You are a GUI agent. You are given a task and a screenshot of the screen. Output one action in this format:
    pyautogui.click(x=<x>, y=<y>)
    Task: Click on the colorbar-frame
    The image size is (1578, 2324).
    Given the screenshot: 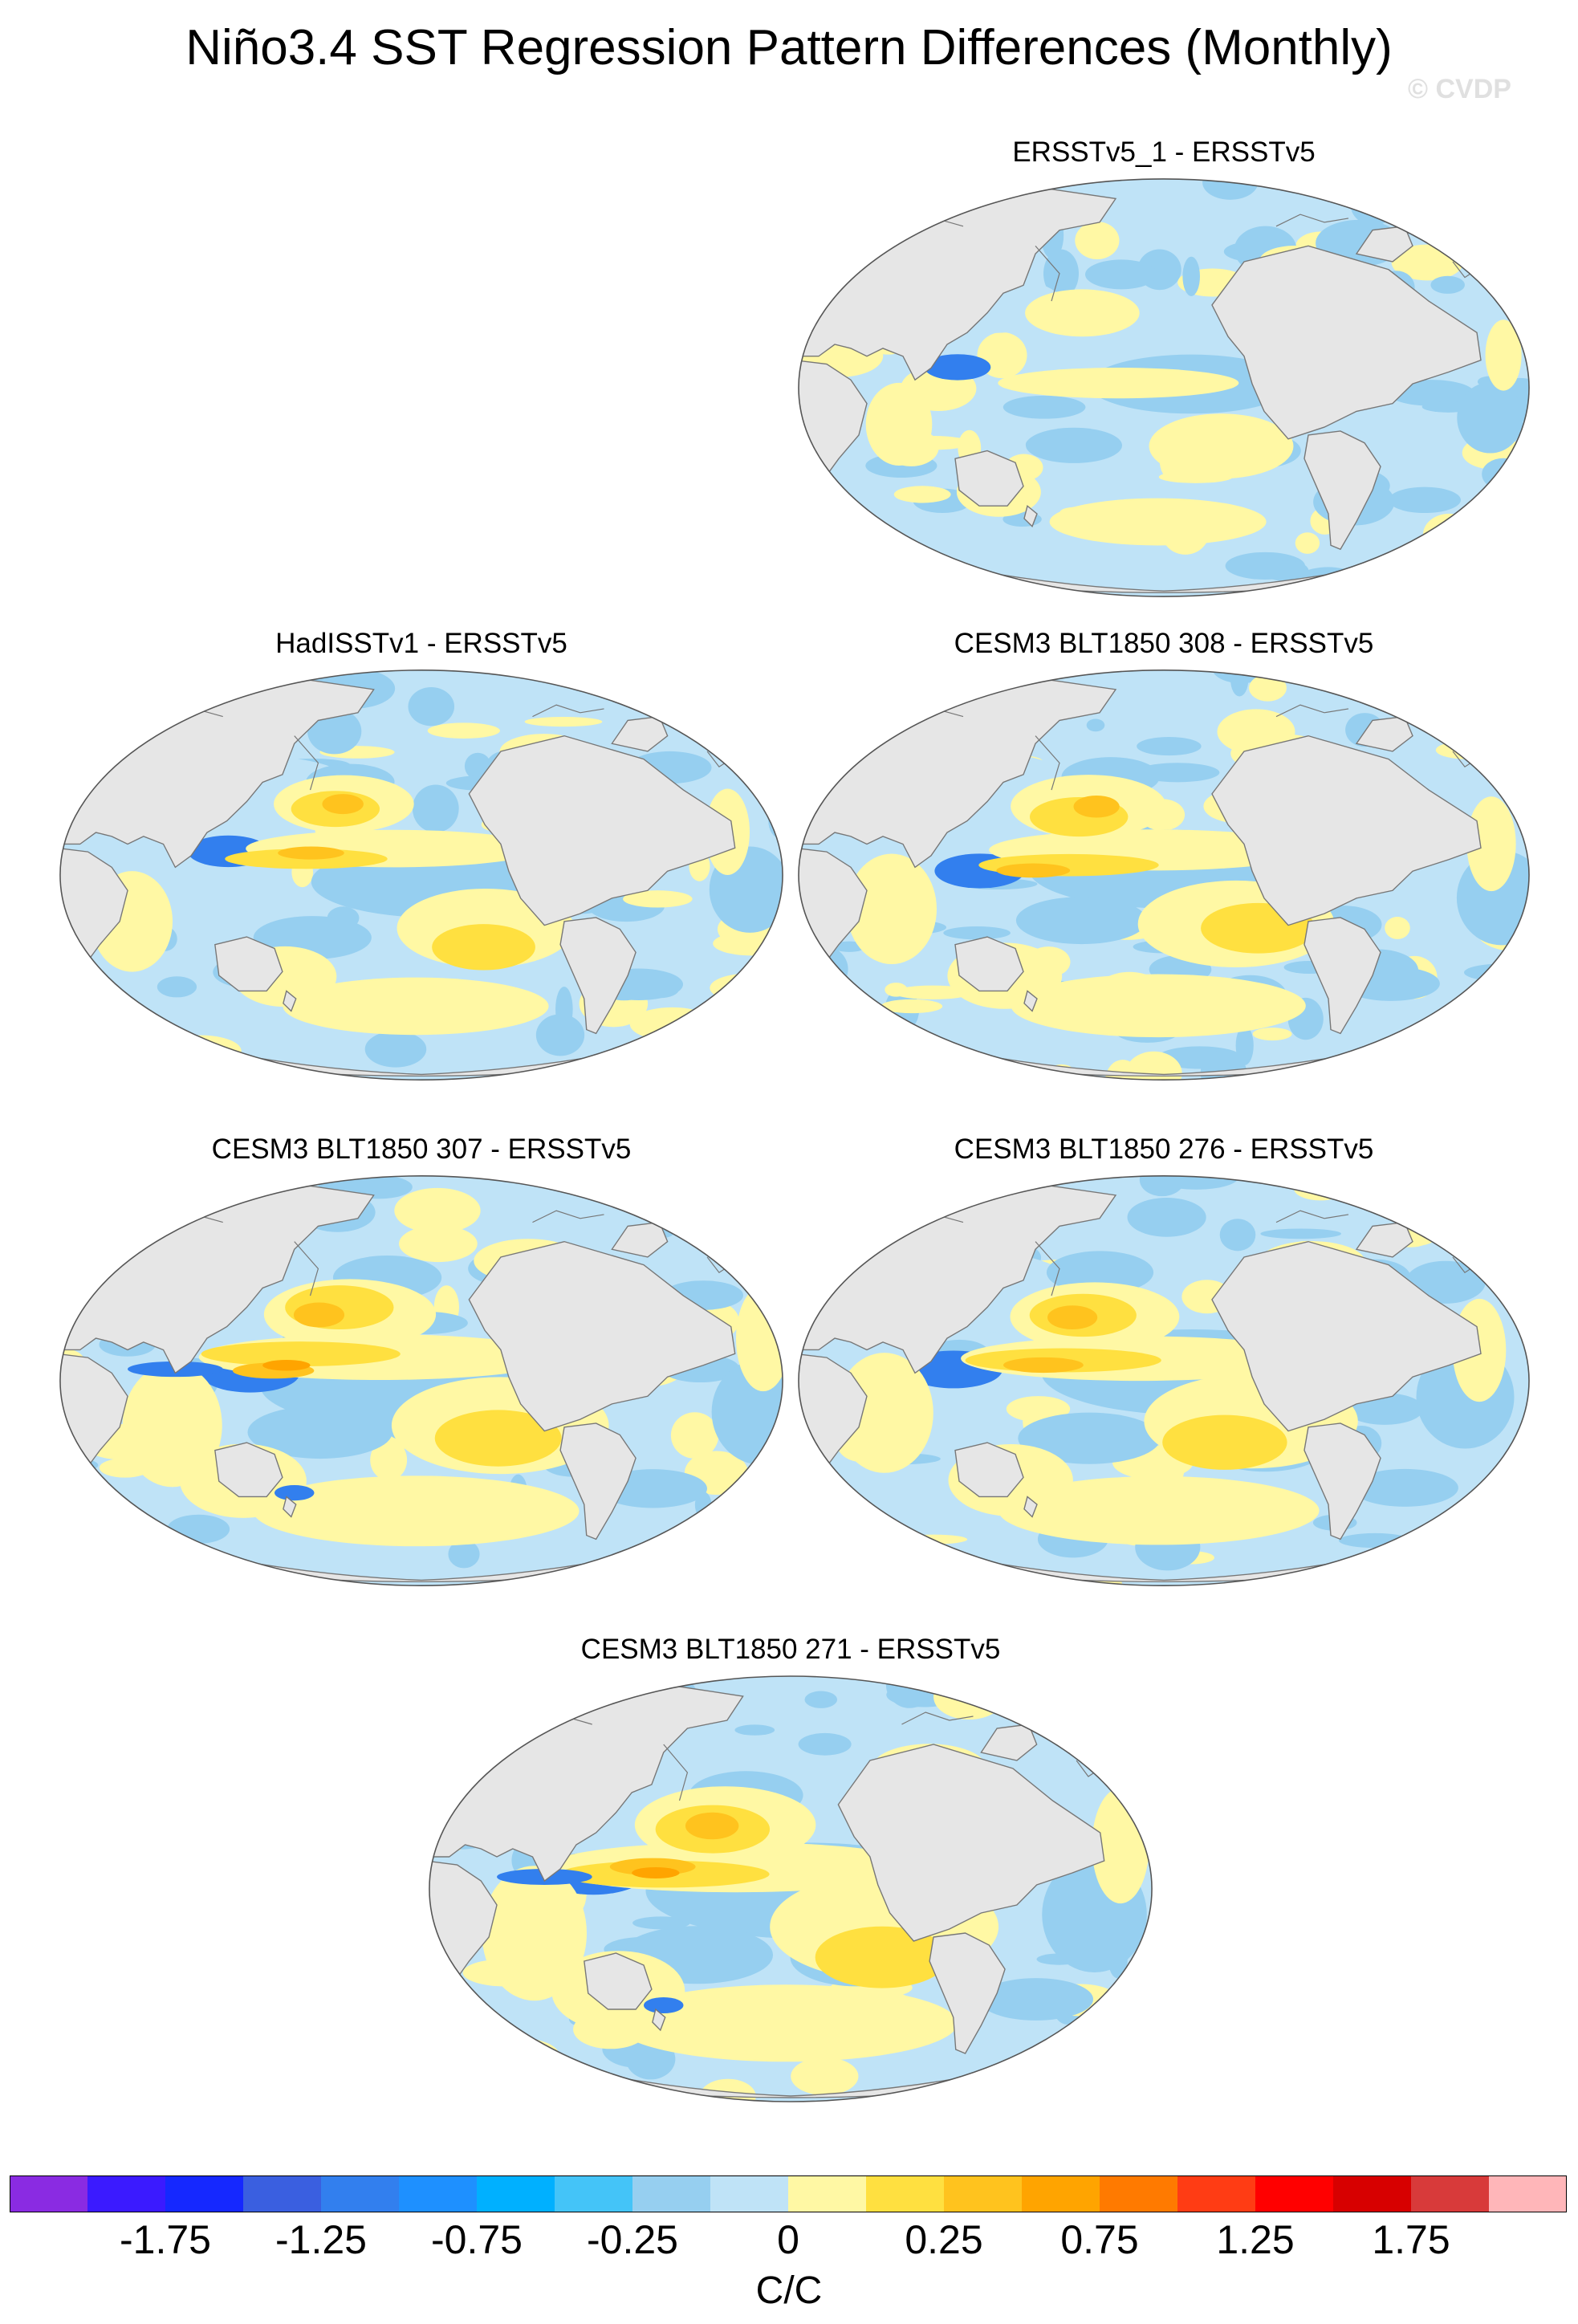 What is the action you would take?
    pyautogui.click(x=788, y=2193)
    